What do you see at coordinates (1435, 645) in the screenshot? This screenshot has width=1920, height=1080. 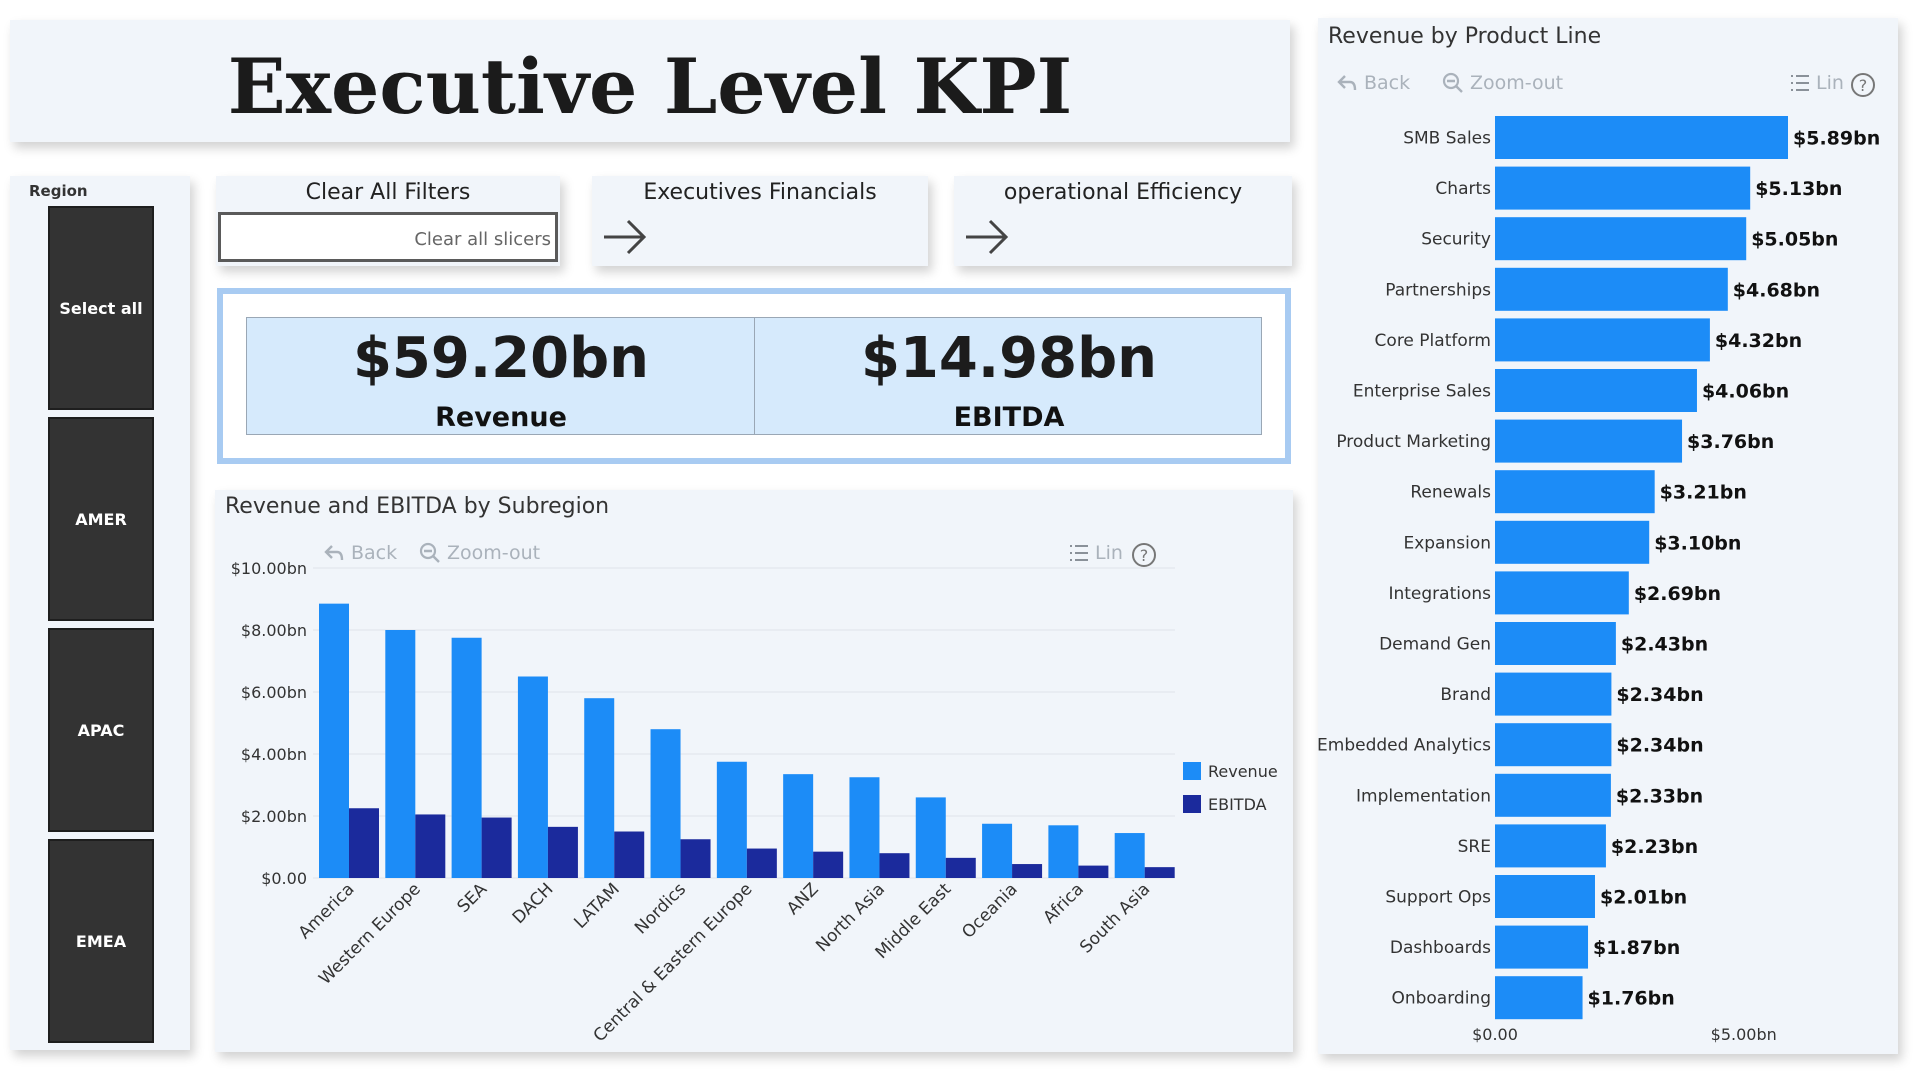 I see `product-category-label: Demand Gen` at bounding box center [1435, 645].